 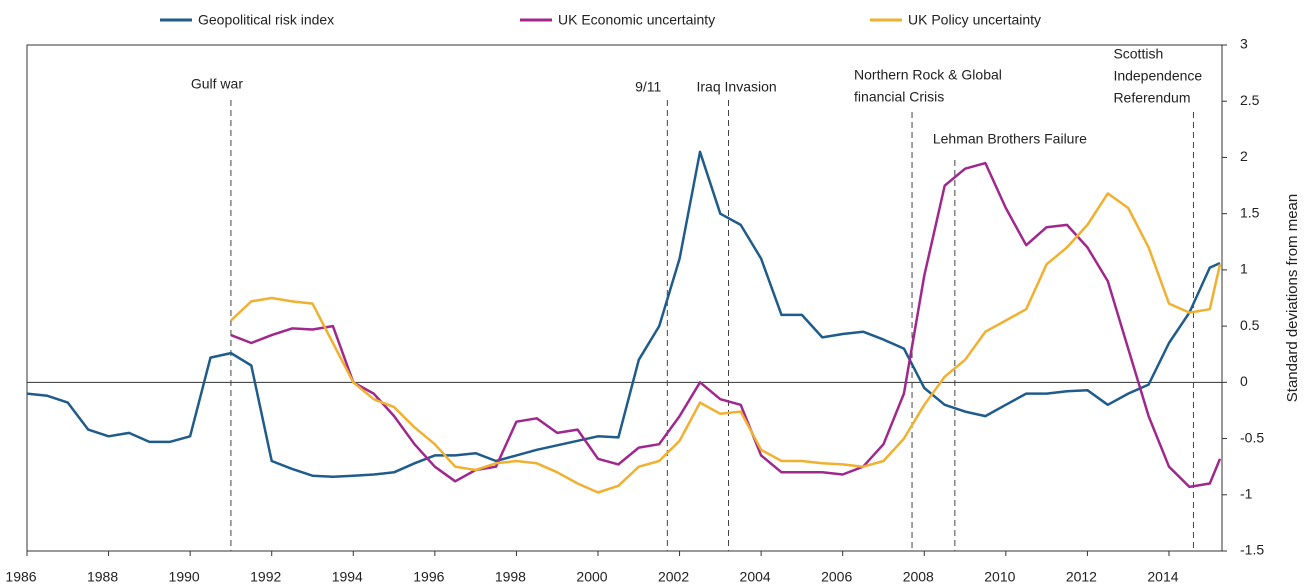 I want to click on y-tick-label: 2.5, so click(x=1250, y=100).